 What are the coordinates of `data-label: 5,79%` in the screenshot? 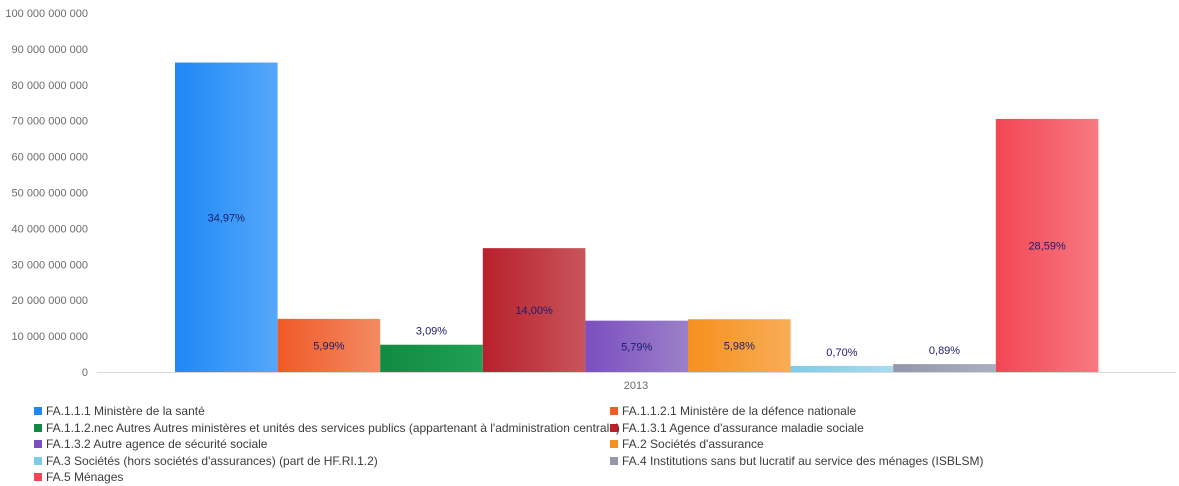 It's located at (636, 347).